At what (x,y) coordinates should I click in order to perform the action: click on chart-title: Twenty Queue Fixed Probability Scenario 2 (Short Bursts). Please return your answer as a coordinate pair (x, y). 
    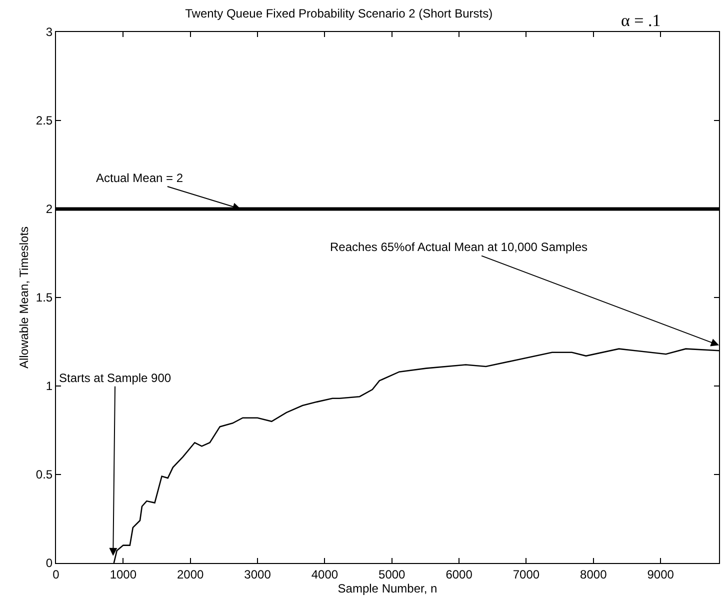
    Looking at the image, I should click on (339, 13).